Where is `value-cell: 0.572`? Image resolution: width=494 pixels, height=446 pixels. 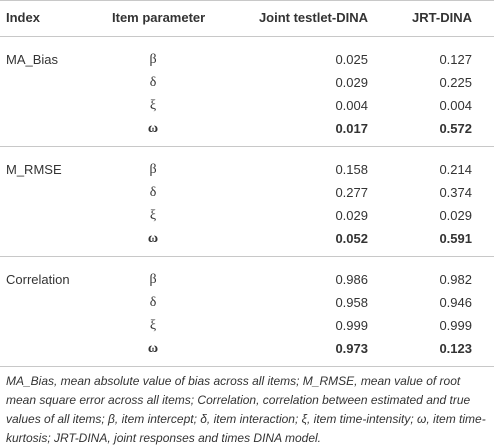 value-cell: 0.572 is located at coordinates (455, 128).